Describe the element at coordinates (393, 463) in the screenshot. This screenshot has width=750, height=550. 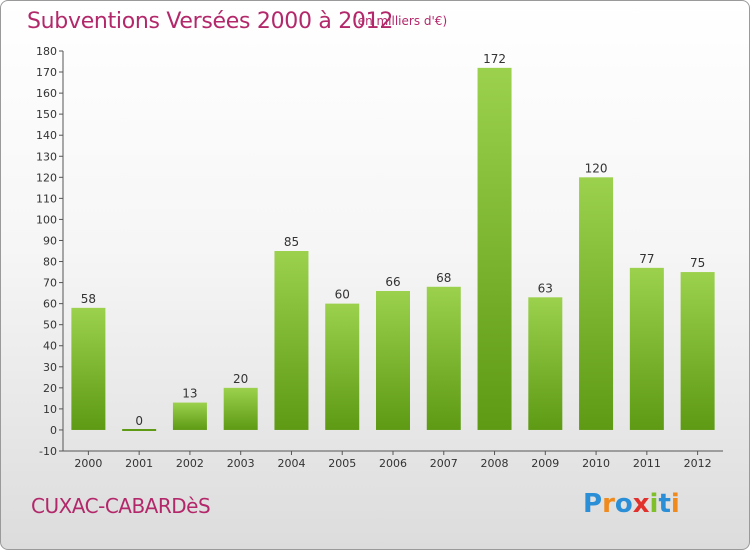
I see `x-tick-label-2006: 2006` at that location.